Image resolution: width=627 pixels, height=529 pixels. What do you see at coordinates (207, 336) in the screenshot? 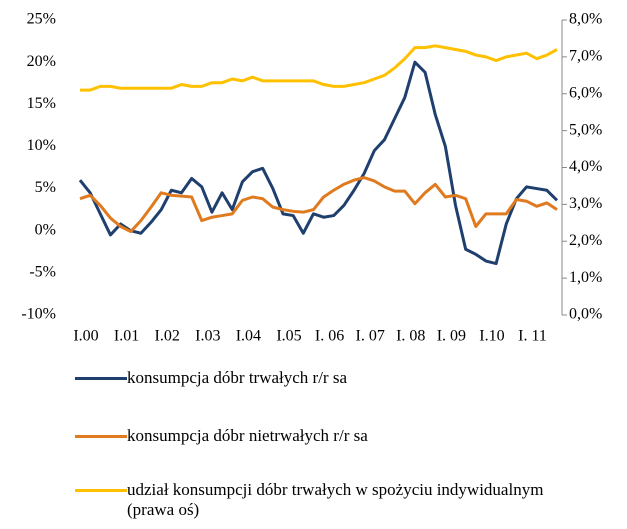
I see `x-tick-label: I.03` at bounding box center [207, 336].